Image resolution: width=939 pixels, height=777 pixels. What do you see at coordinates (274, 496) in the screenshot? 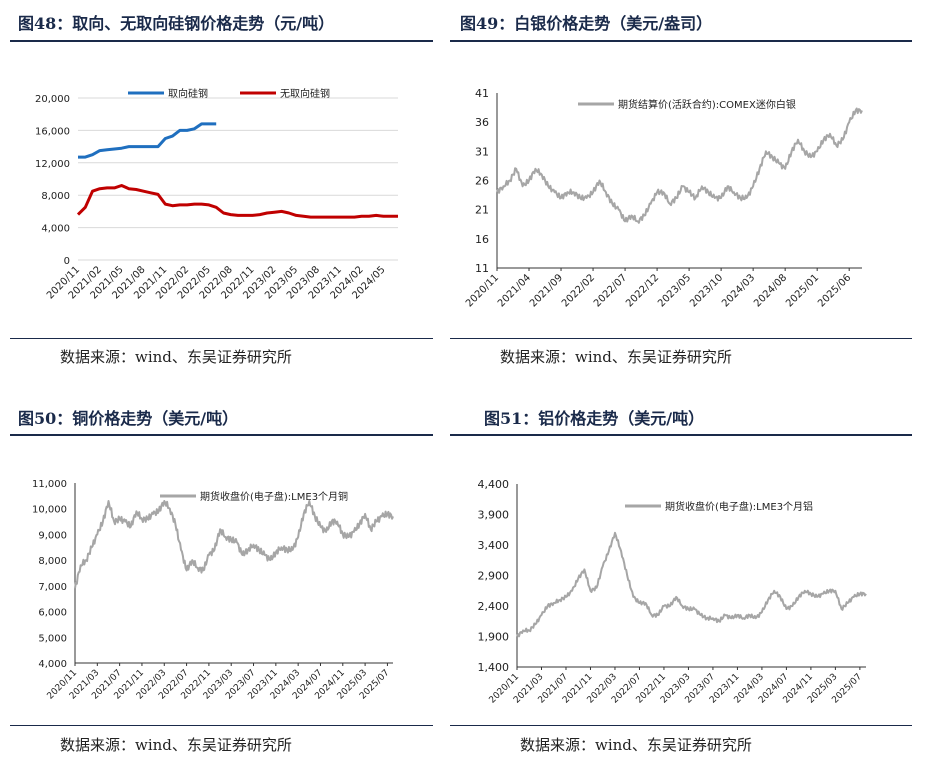
I see `legend-label: 期货收盘价(电子盘):LME3个月铜` at bounding box center [274, 496].